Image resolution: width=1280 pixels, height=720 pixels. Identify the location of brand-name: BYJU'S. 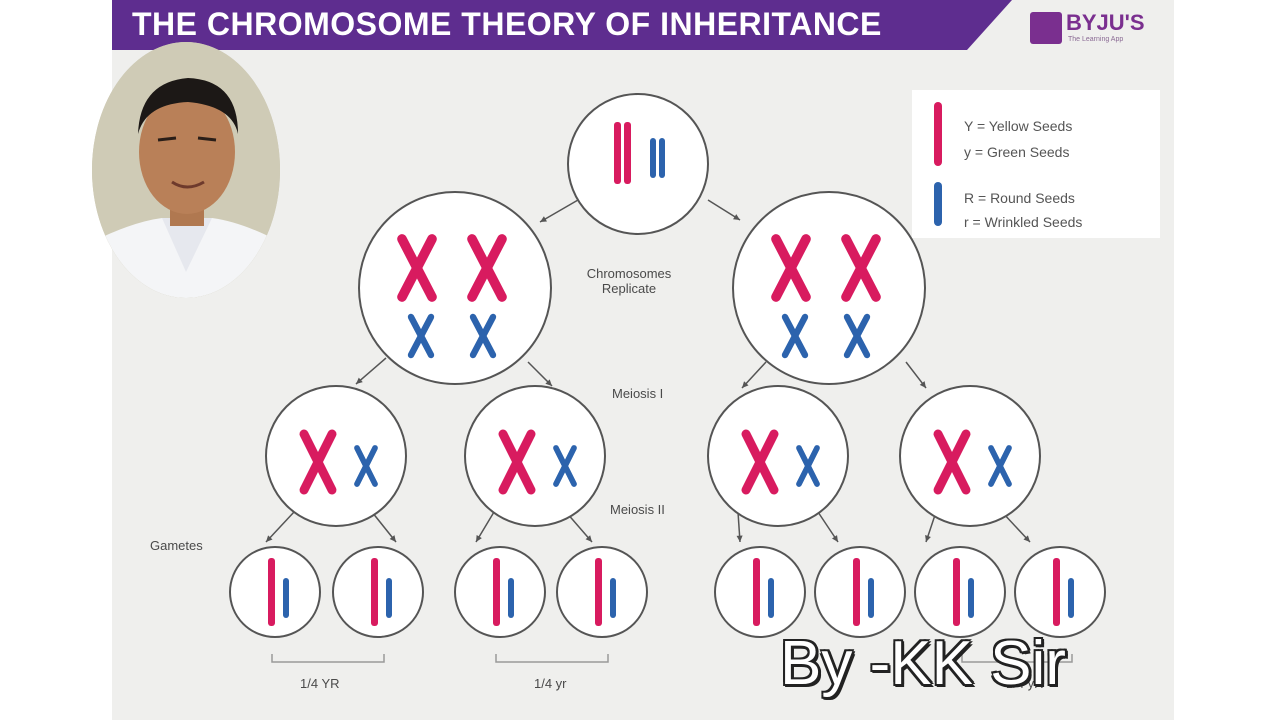
(1105, 22).